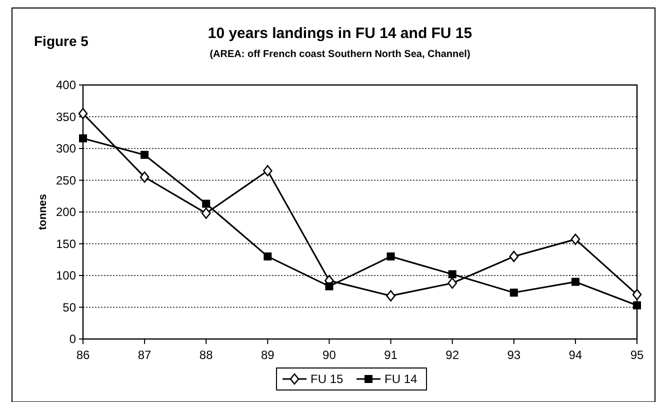  Describe the element at coordinates (69, 307) in the screenshot. I see `y-tick-label: 50` at that location.